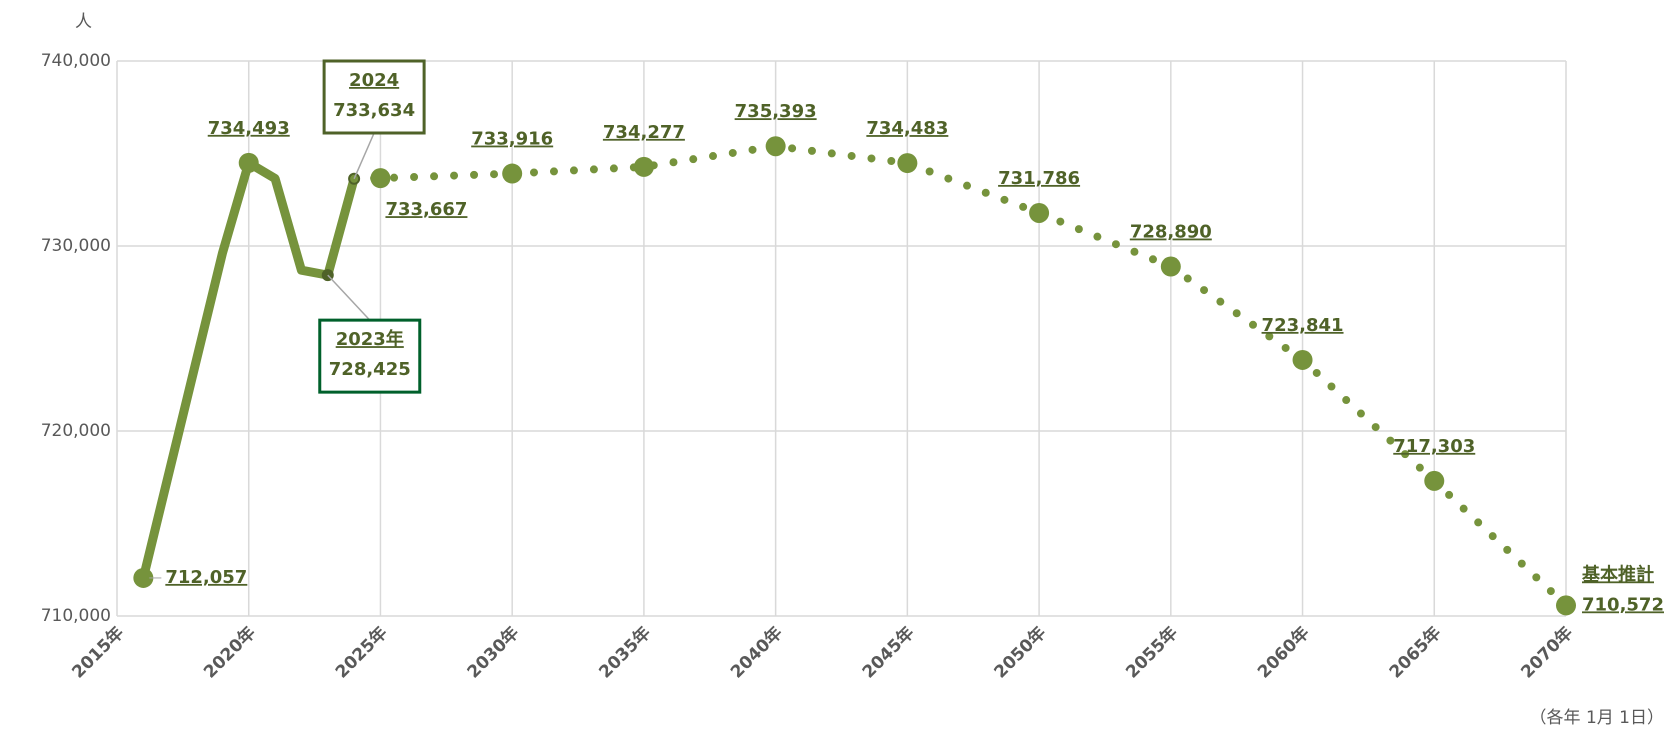 The width and height of the screenshot is (1674, 730). Describe the element at coordinates (76, 246) in the screenshot. I see `y-tick-label: 730,000` at that location.